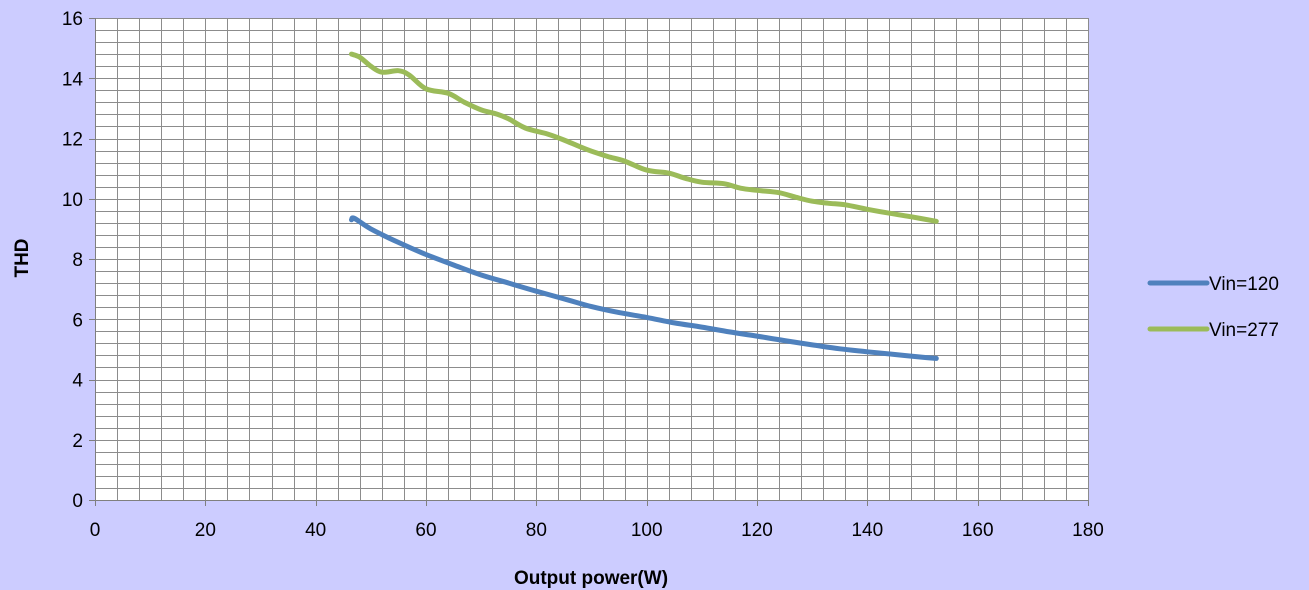  What do you see at coordinates (1244, 330) in the screenshot?
I see `legend-label: Vin=277` at bounding box center [1244, 330].